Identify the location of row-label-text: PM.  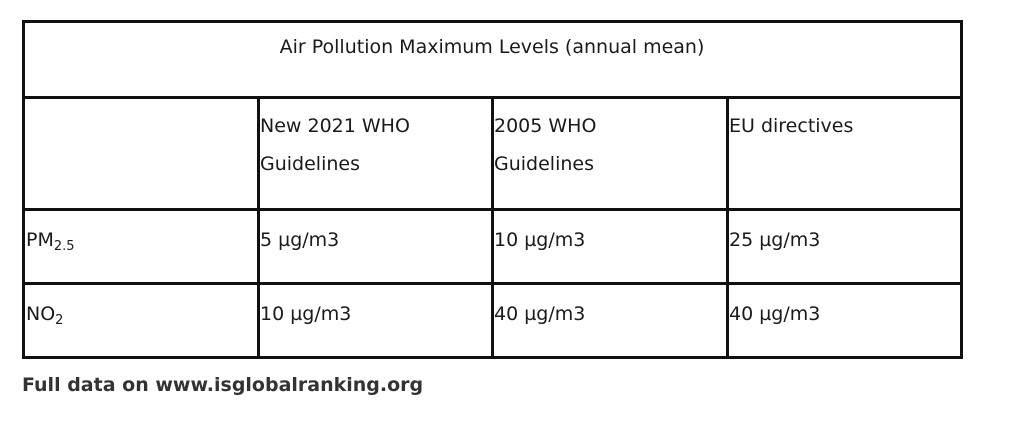
(40, 240).